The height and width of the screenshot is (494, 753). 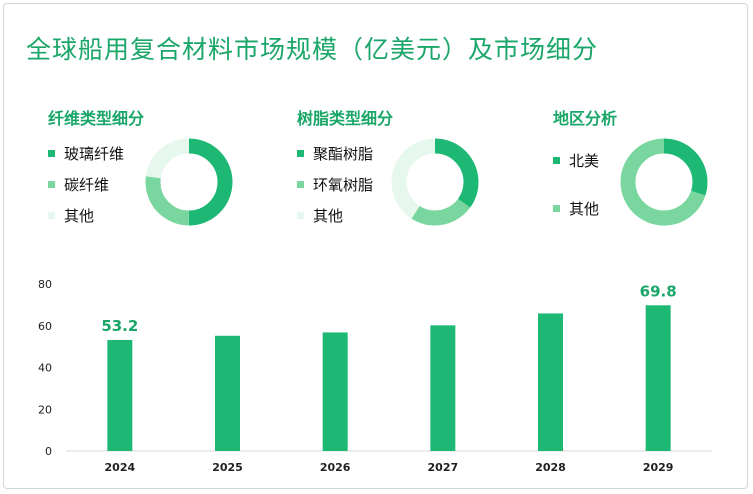 I want to click on donut-resin-type, so click(x=435, y=182).